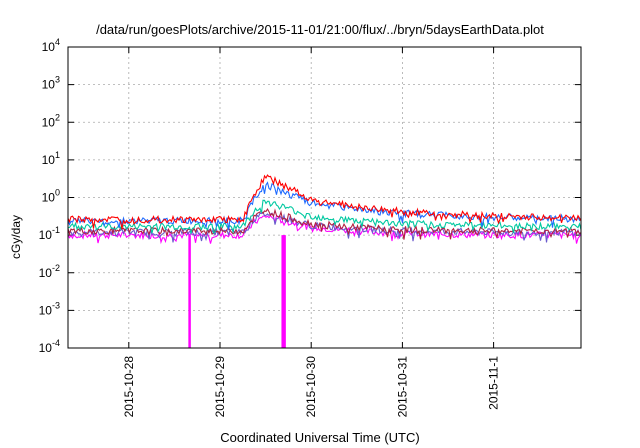  I want to click on x-tick-label: 2015-10-30, so click(311, 387).